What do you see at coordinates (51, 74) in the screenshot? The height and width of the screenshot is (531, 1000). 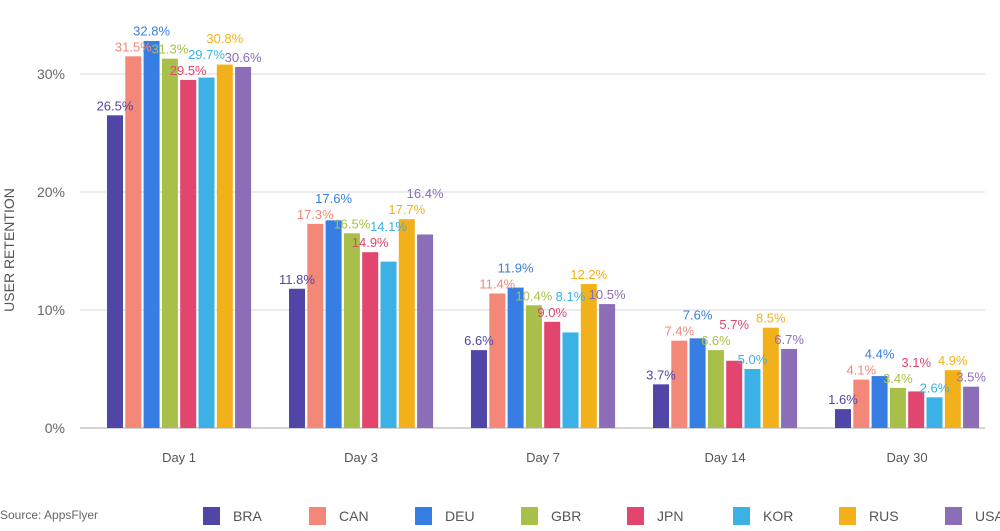 I see `y-tick-label: 30%` at bounding box center [51, 74].